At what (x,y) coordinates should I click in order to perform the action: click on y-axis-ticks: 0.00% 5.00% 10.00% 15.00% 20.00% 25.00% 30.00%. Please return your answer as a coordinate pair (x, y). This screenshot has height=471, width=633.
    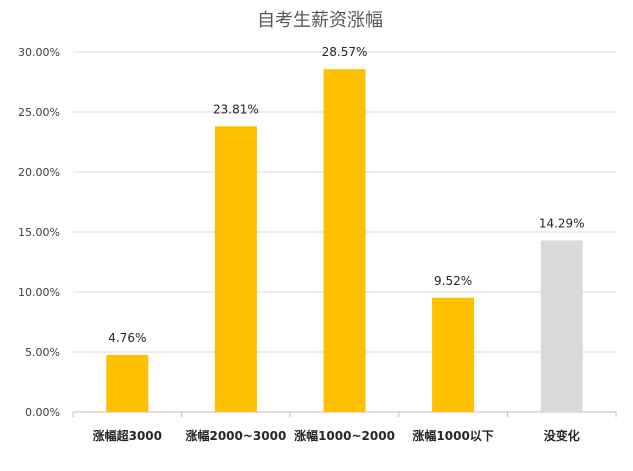
    Looking at the image, I should click on (39, 232).